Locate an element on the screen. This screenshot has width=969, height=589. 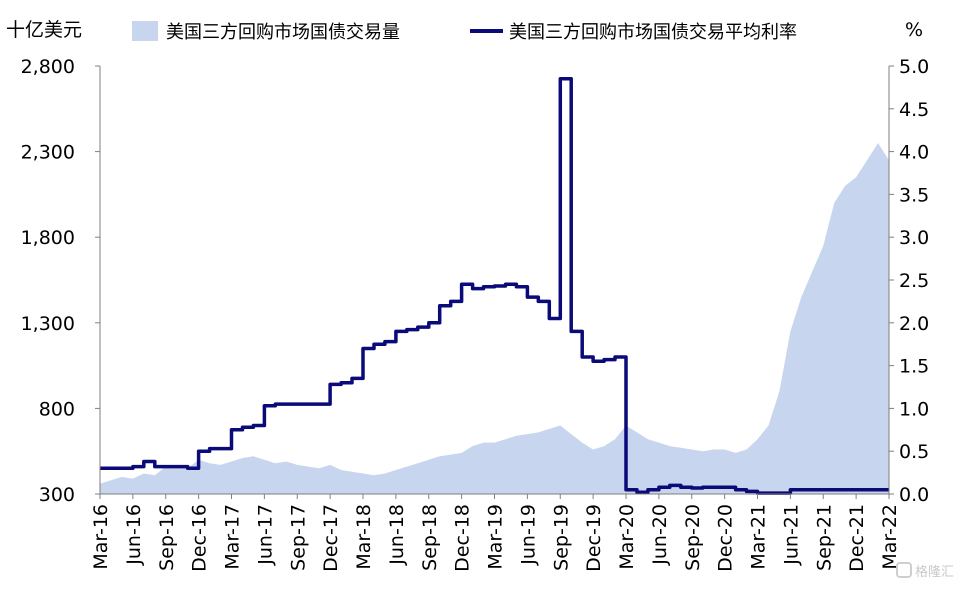
x-tick-label: Sep-20 is located at coordinates (693, 537).